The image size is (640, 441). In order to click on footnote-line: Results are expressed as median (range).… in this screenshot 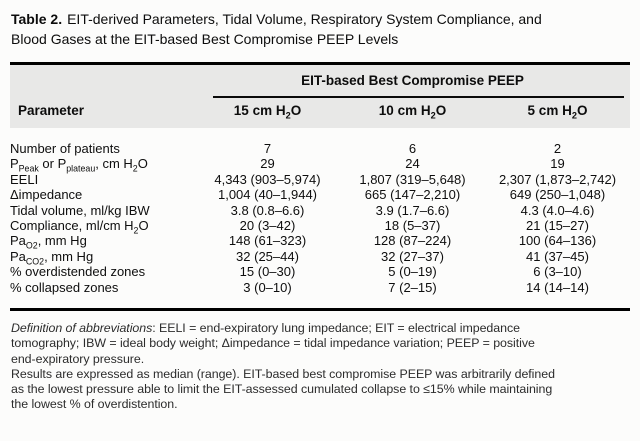, I will do `click(283, 373)`.